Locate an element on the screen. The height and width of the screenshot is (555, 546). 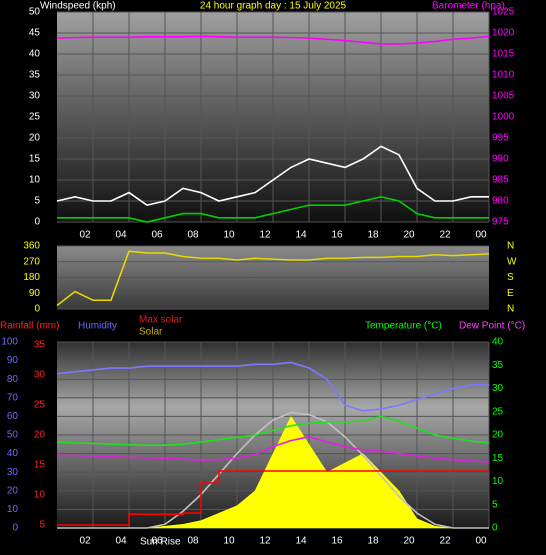
y-tick-label: 985 is located at coordinates (500, 180).